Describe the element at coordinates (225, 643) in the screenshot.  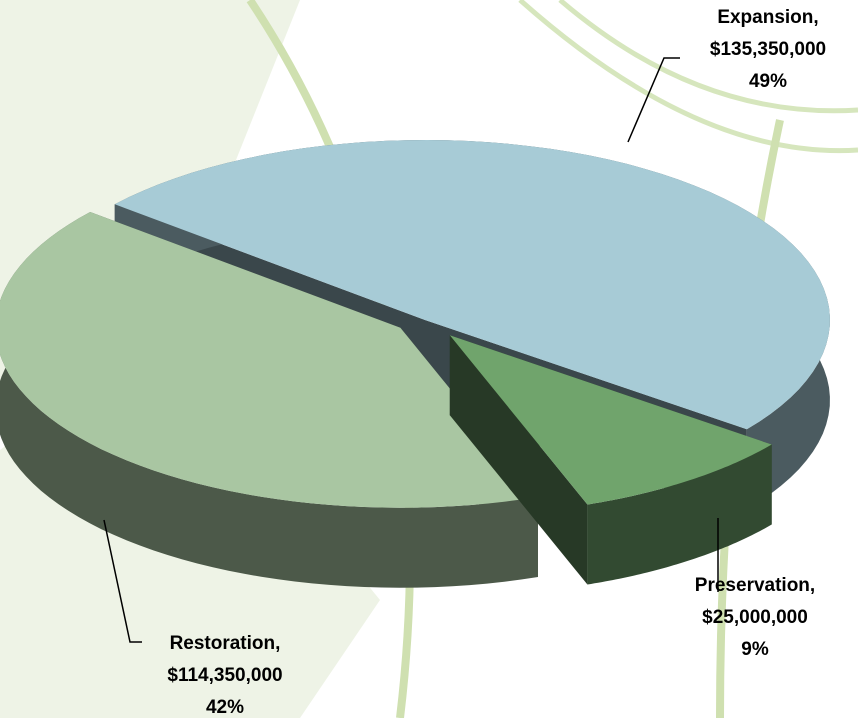
I see `category-label: Restoration,` at that location.